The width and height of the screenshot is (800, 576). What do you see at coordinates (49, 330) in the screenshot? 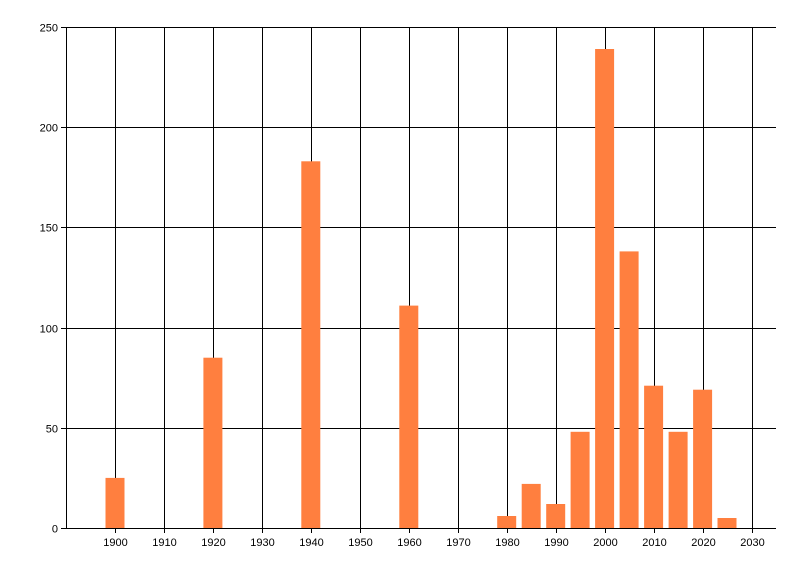
I see `y-tick-label: 100` at bounding box center [49, 330].